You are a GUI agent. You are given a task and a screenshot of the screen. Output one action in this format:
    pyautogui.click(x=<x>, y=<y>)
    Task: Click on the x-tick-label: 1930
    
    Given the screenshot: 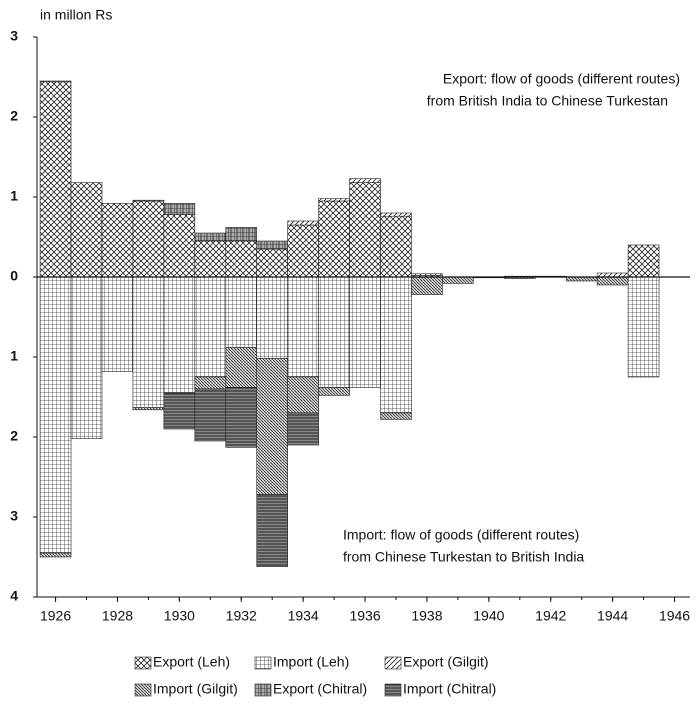 What is the action you would take?
    pyautogui.click(x=179, y=616)
    